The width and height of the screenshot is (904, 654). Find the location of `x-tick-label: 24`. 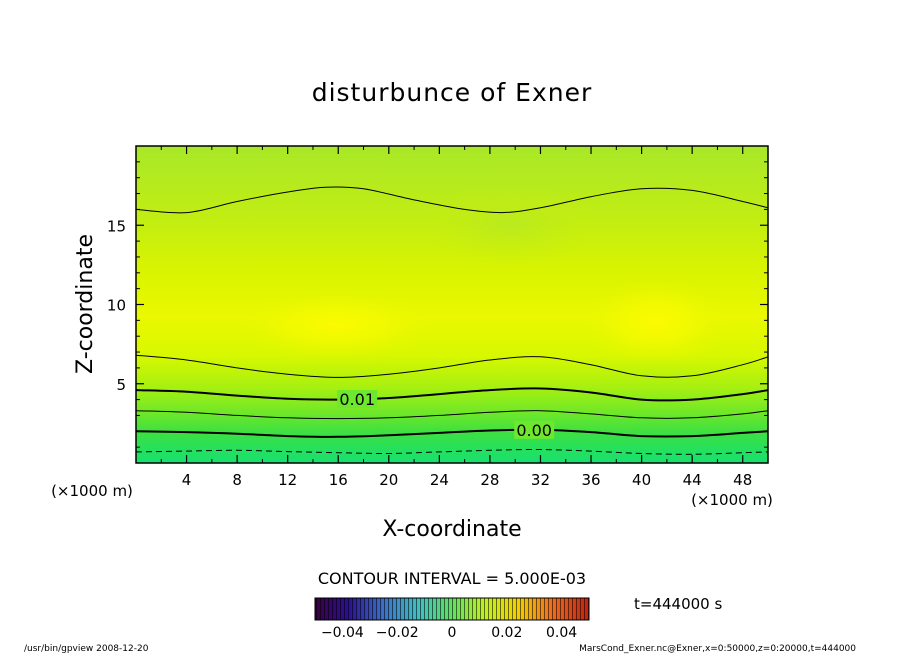

x-tick-label: 24 is located at coordinates (439, 480).